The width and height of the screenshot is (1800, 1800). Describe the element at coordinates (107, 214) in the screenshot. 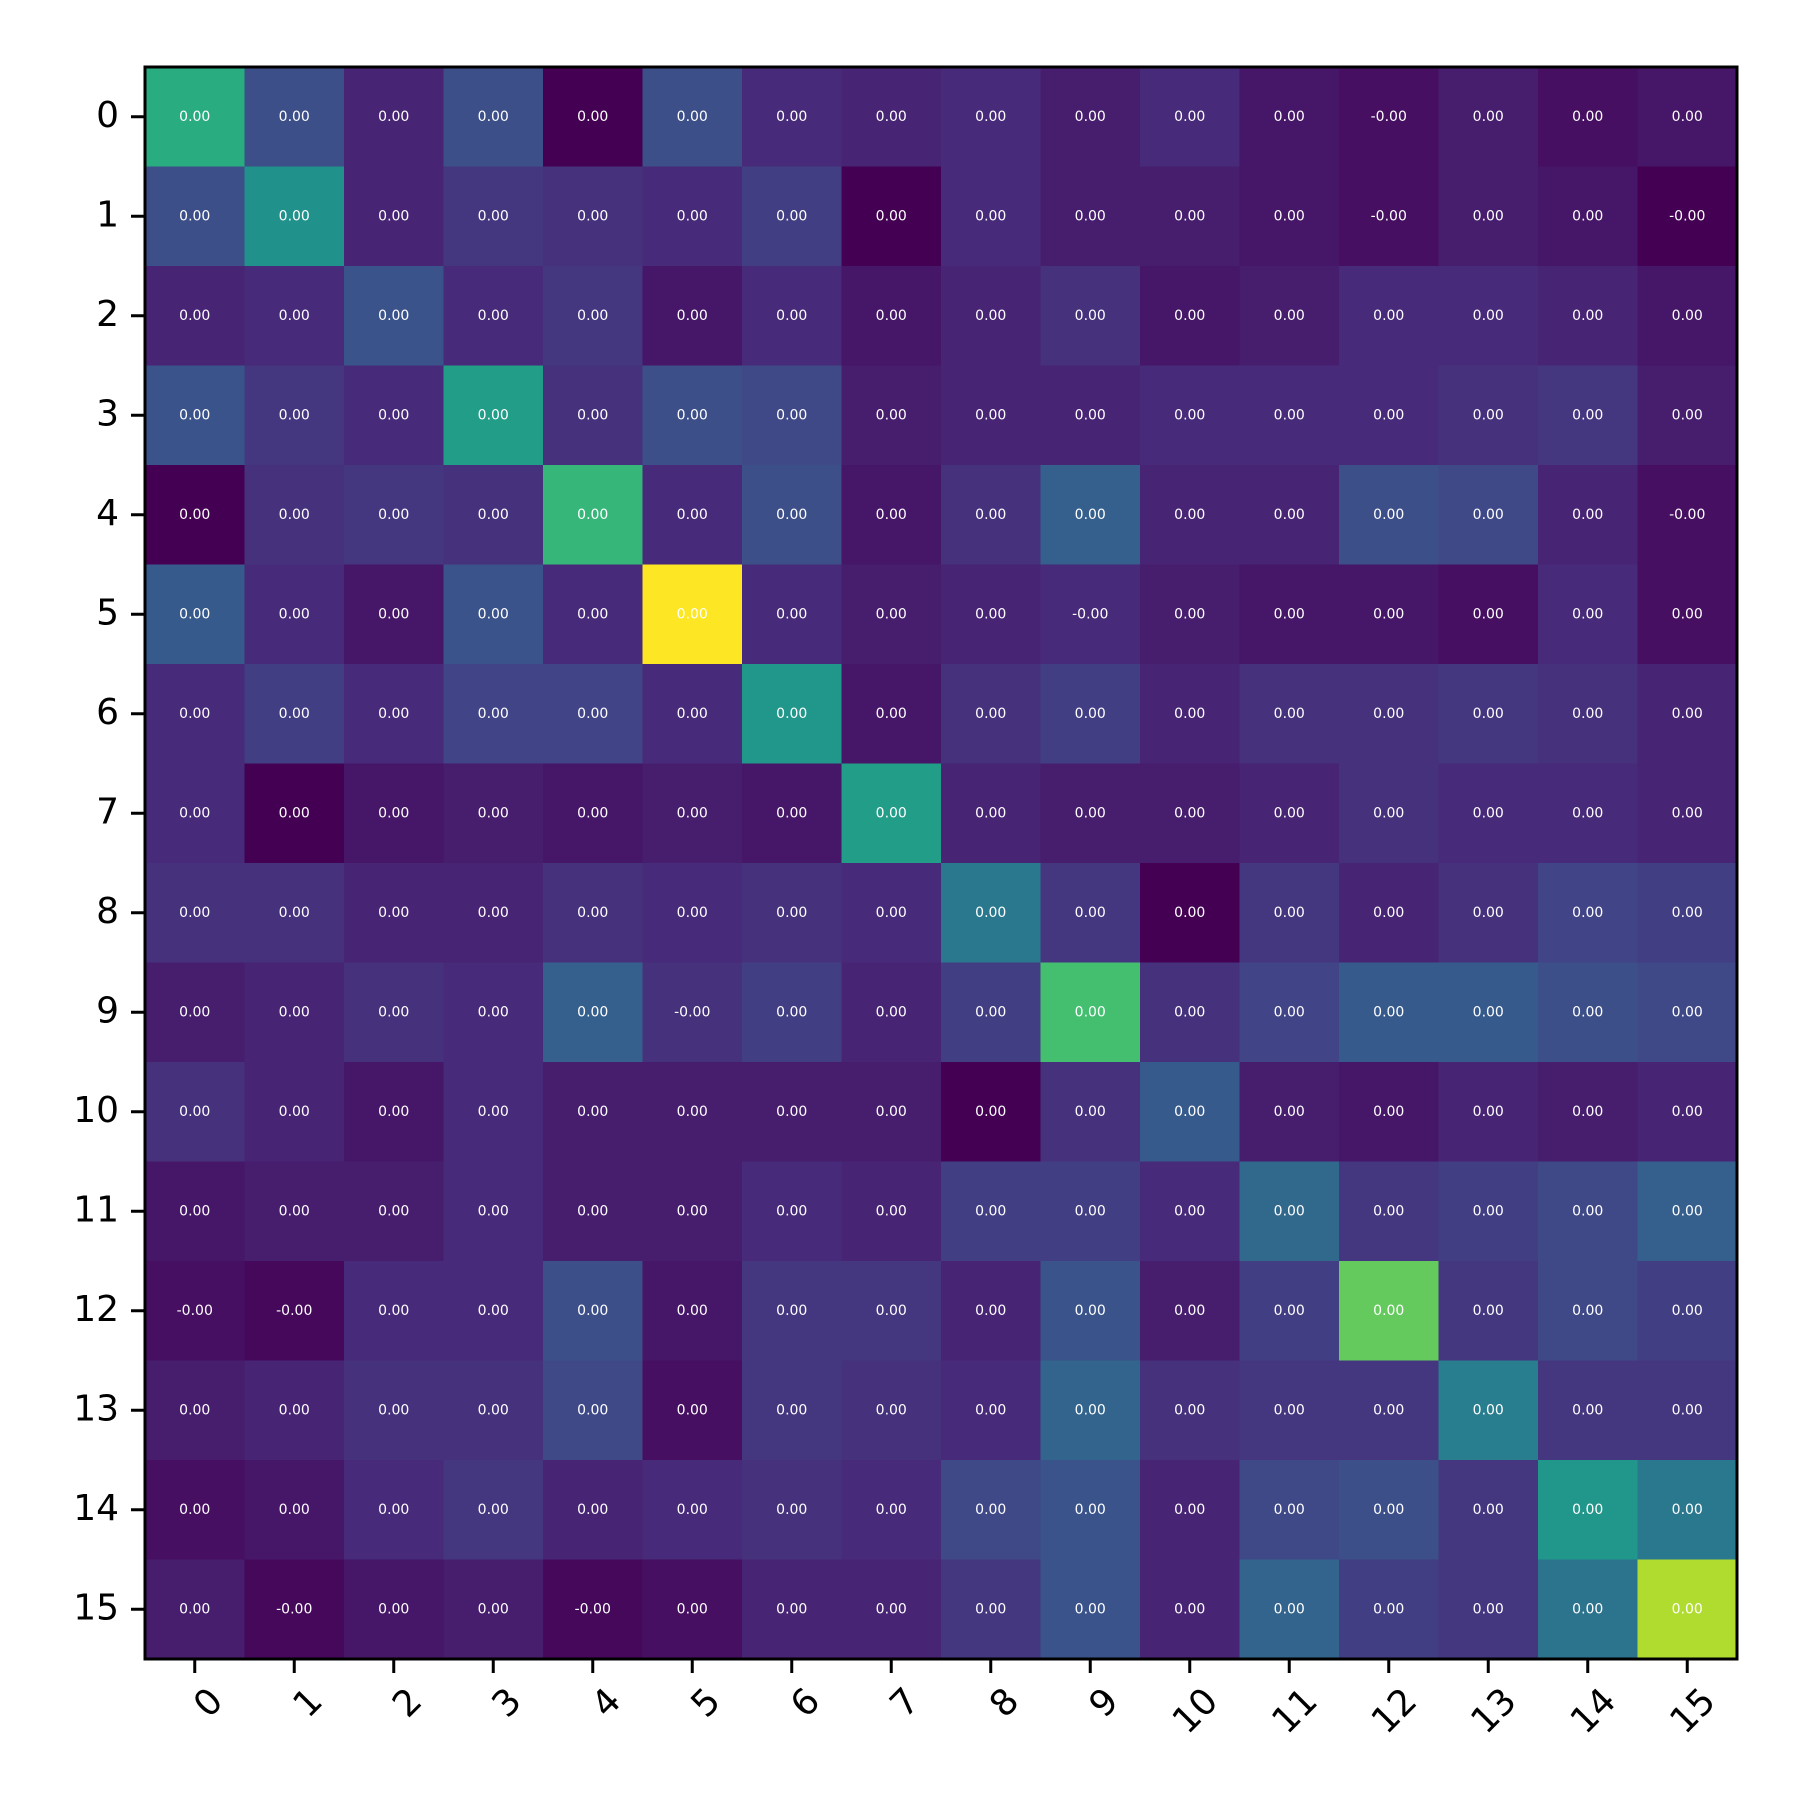

I see `y-tick-label: 1` at that location.